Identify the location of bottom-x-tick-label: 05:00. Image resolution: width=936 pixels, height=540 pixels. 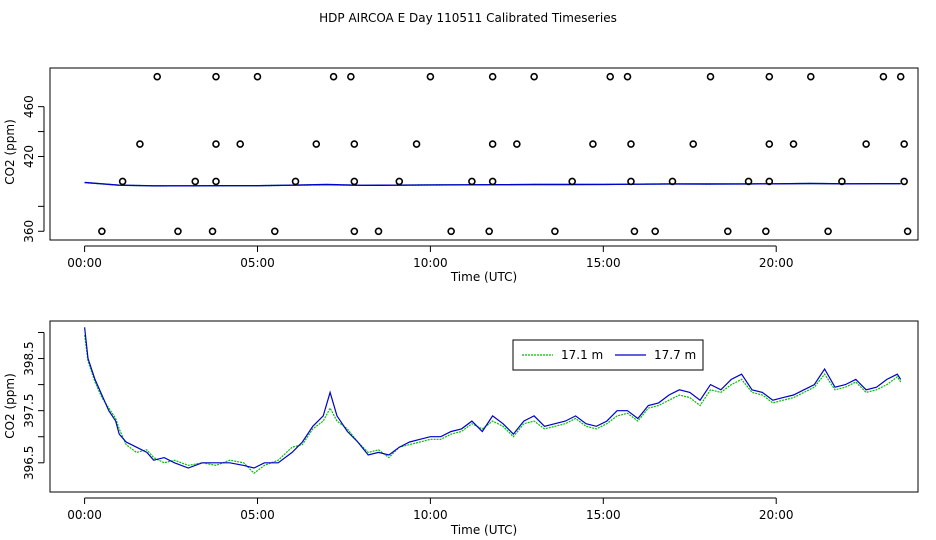
(257, 515).